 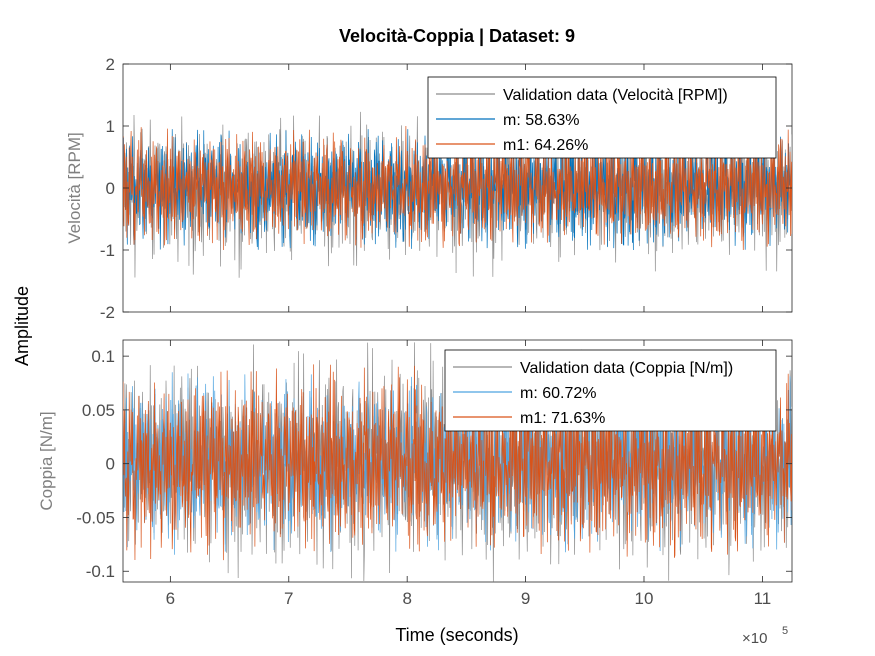 I want to click on legend-label: m1: 64.26%, so click(x=545, y=145).